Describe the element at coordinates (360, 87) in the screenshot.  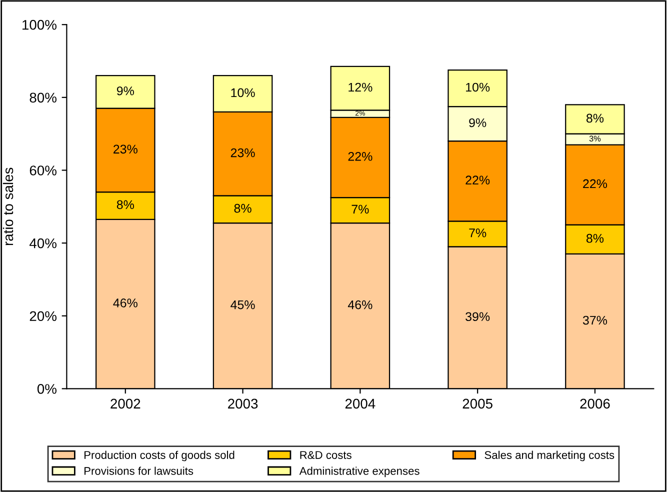
I see `data-label: 12%` at that location.